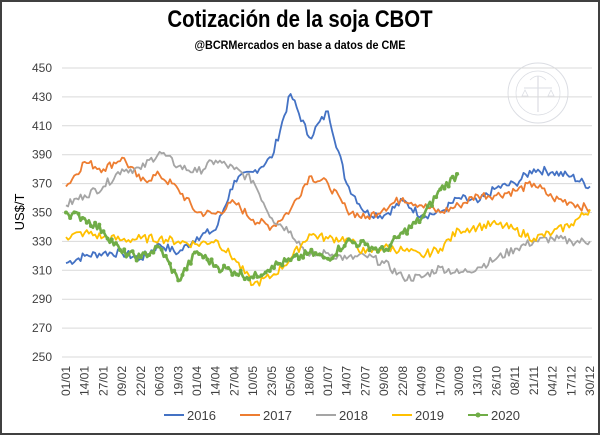 Image resolution: width=600 pixels, height=435 pixels. Describe the element at coordinates (496, 381) in the screenshot. I see `x-tick-label: 26/10` at that location.